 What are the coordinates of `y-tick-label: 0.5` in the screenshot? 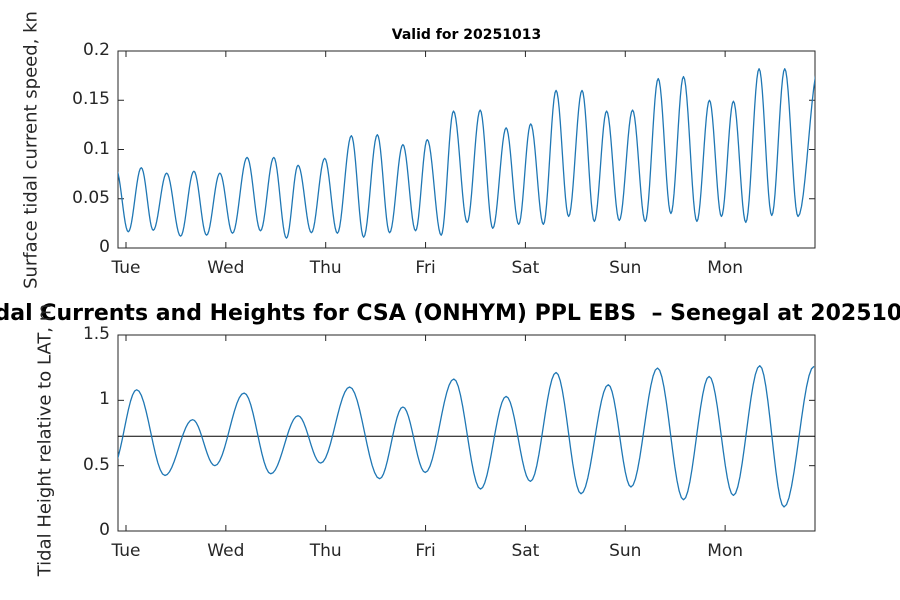 It's located at (96, 464).